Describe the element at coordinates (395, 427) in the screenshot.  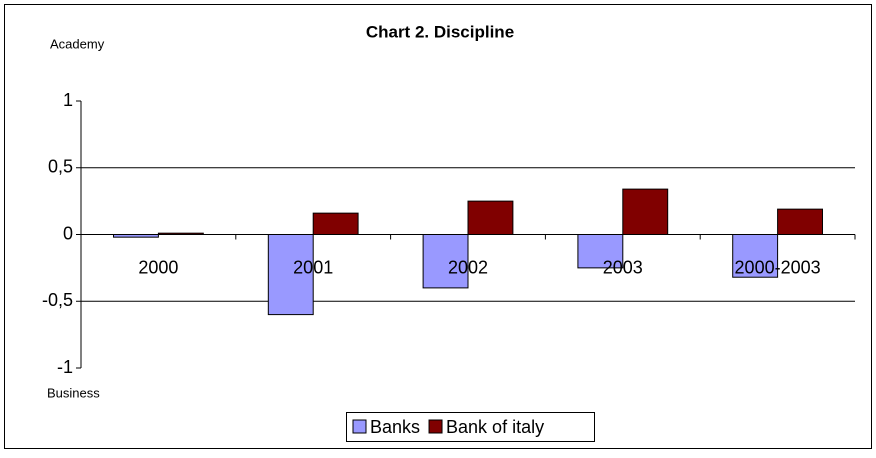
I see `legend-label: Banks` at that location.